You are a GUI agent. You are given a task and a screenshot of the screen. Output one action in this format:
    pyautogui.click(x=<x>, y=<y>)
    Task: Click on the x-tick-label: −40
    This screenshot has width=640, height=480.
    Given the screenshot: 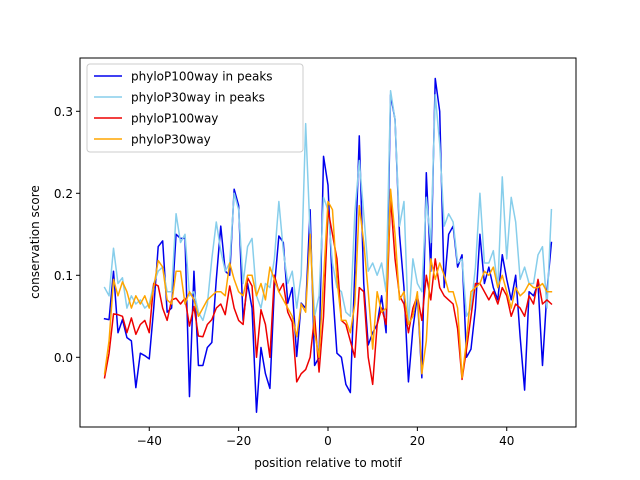 What is the action you would take?
    pyautogui.click(x=149, y=441)
    